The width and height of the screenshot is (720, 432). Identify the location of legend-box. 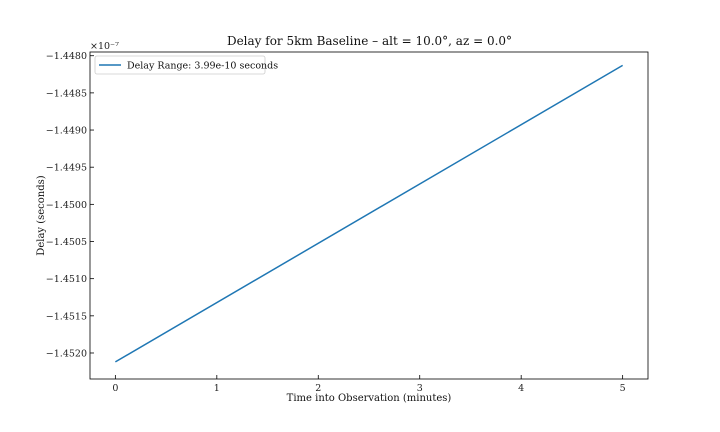
(180, 65).